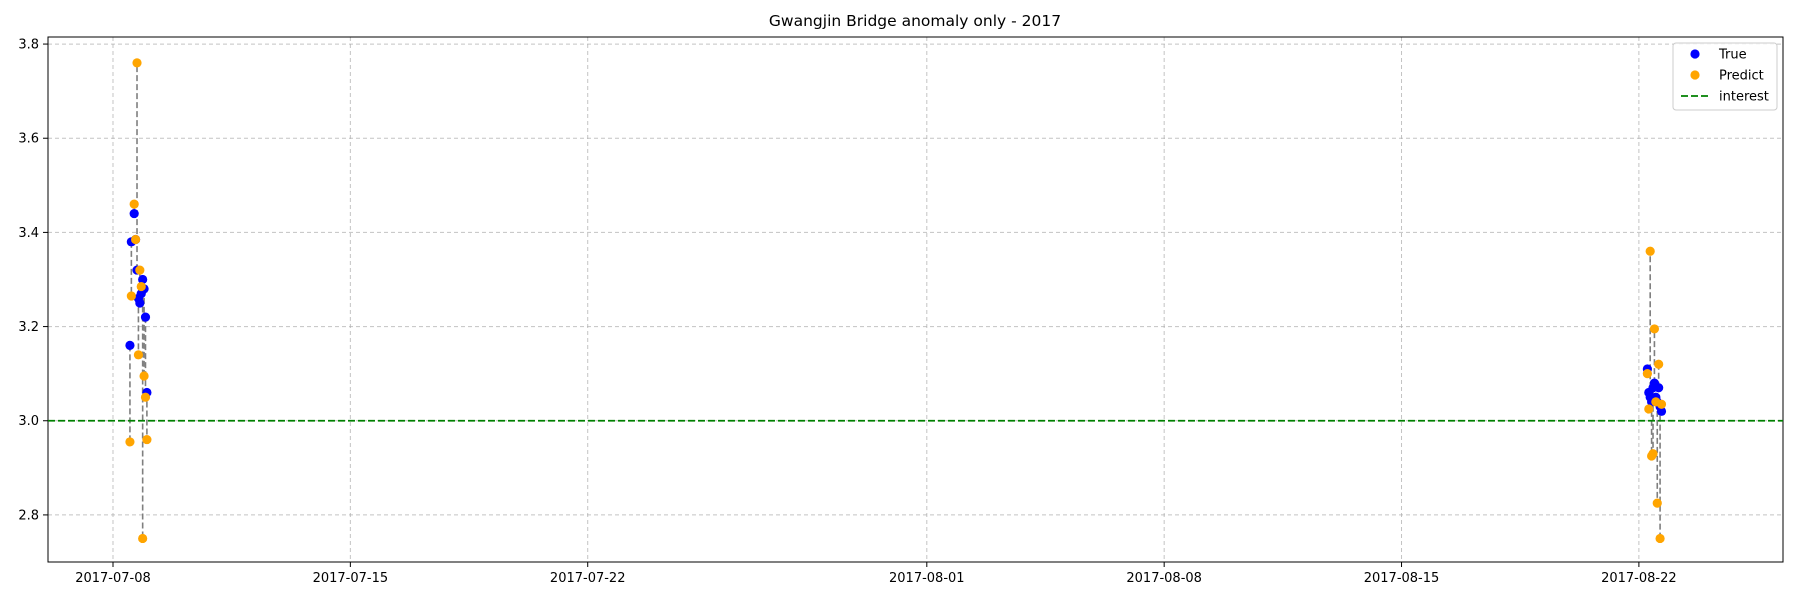  What do you see at coordinates (28, 515) in the screenshot?
I see `y-tick-label: 2.8` at bounding box center [28, 515].